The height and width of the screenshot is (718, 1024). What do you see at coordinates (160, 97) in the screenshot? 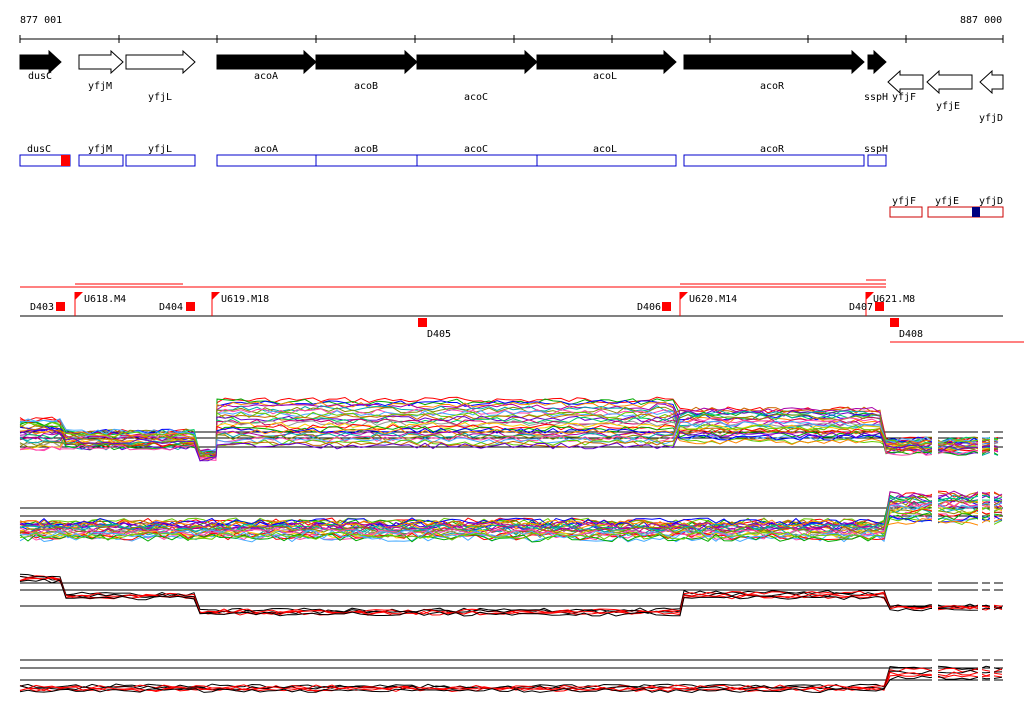
I see `gene-label-yfjL: yfjL` at bounding box center [160, 97].